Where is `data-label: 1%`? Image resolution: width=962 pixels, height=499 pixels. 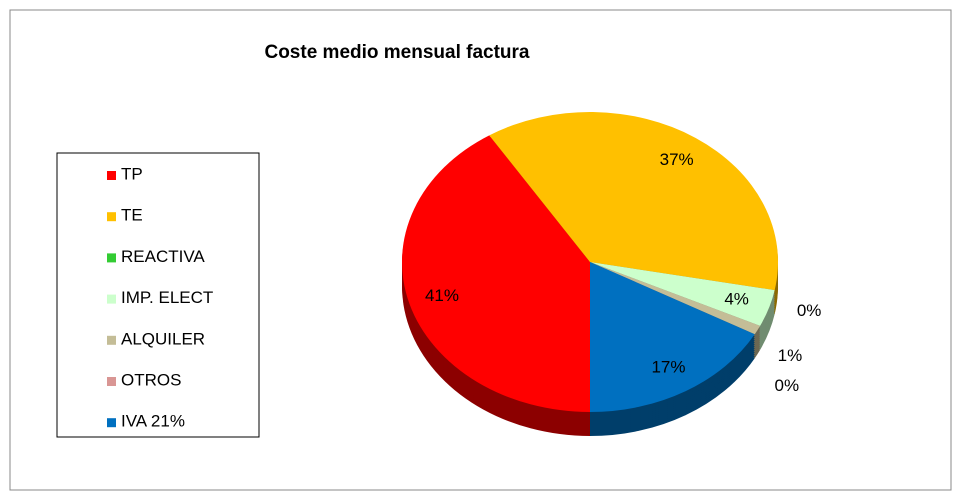
data-label: 1% is located at coordinates (790, 355).